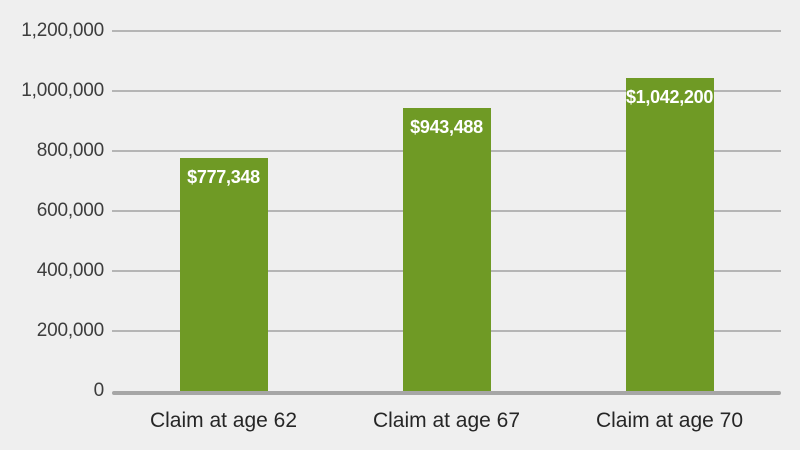 The height and width of the screenshot is (450, 800). I want to click on bar-value-label: $777,348, so click(223, 176).